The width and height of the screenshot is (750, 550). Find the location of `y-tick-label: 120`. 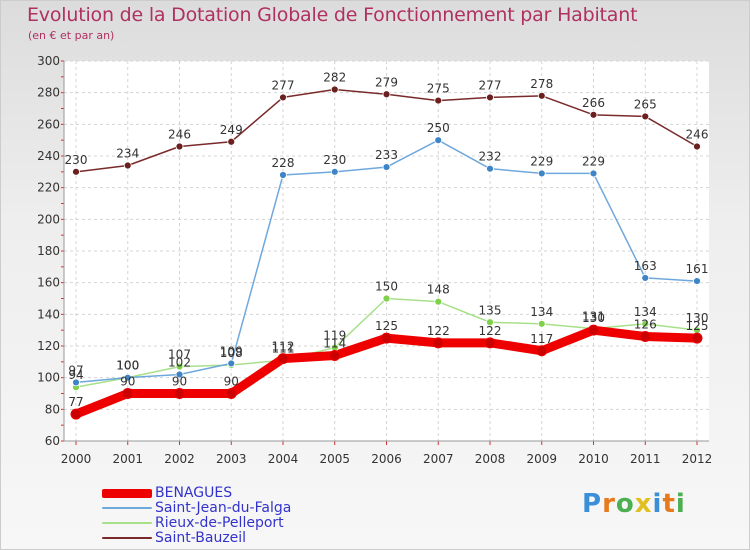

y-tick-label: 120 is located at coordinates (48, 346).